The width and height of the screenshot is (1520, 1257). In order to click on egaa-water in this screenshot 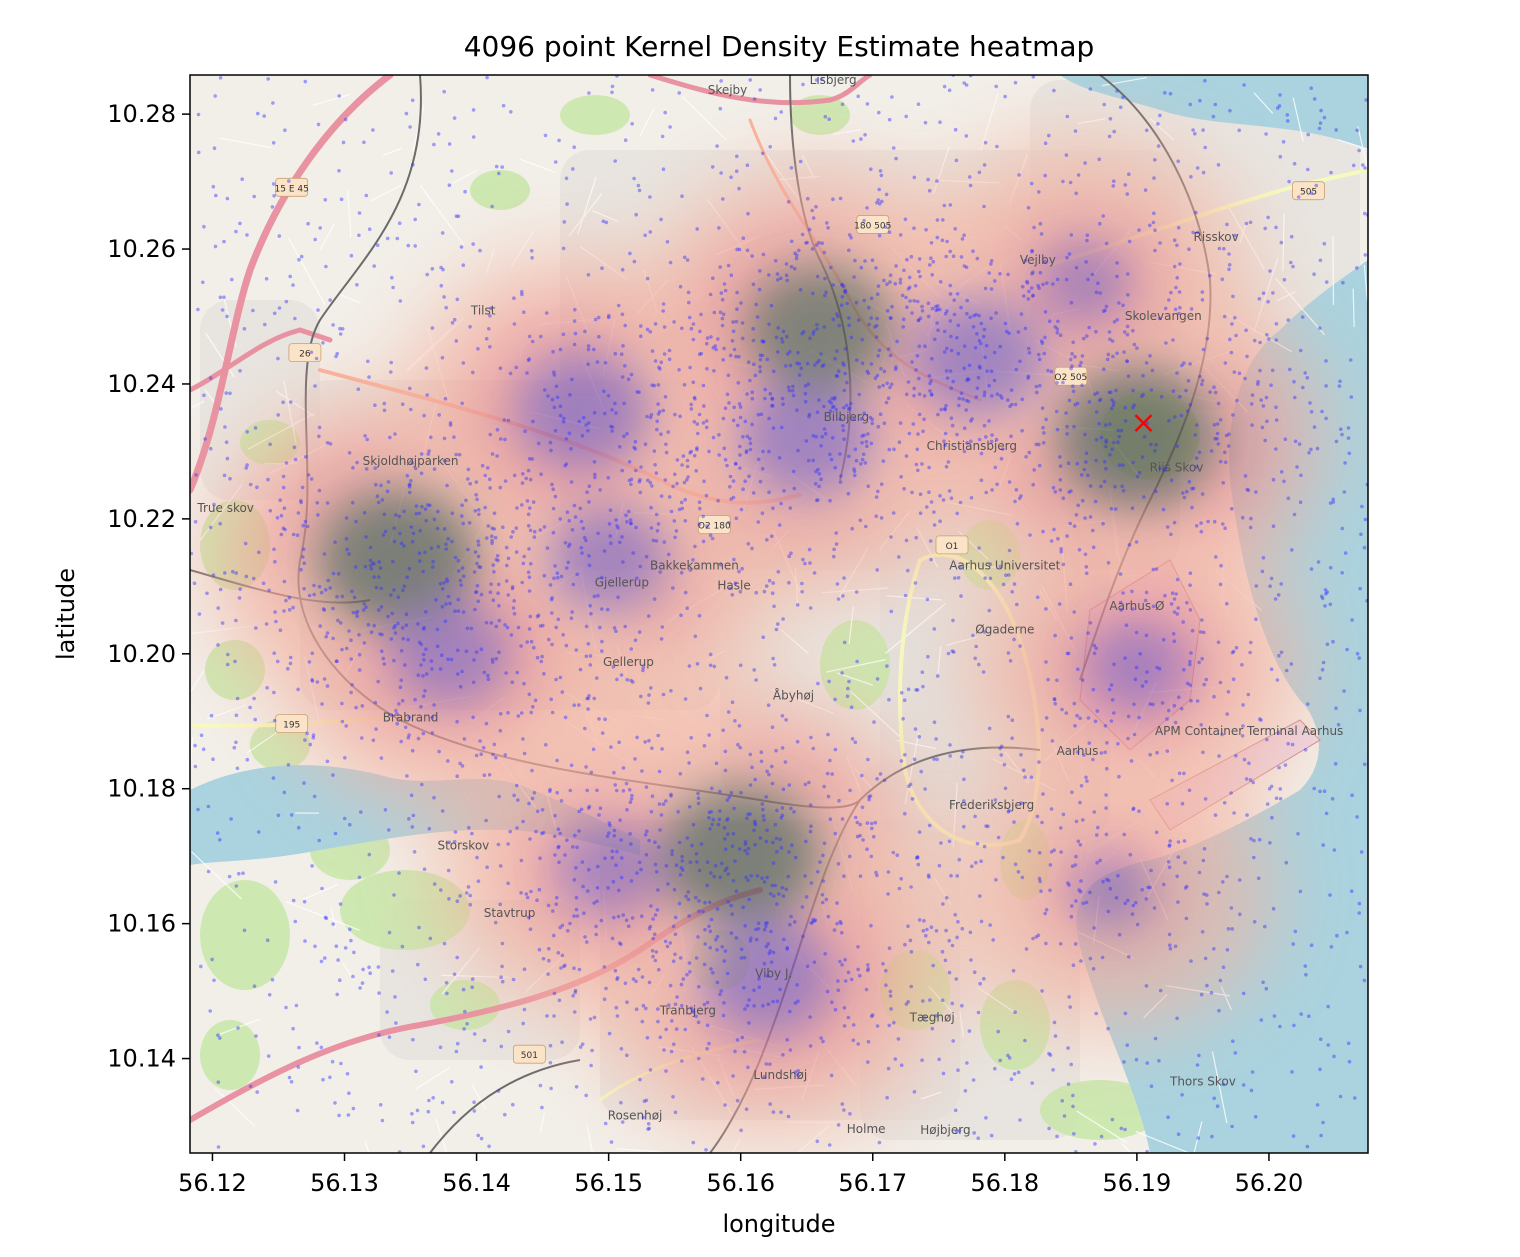, I will do `click(1214, 112)`.